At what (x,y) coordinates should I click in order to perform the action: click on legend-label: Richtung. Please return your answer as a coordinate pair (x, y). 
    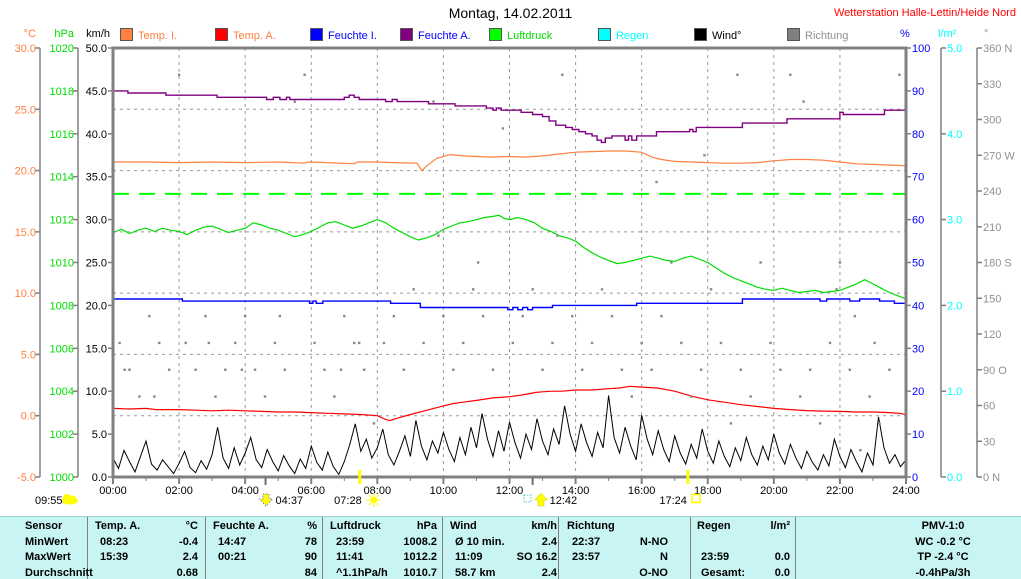
    Looking at the image, I should click on (827, 36).